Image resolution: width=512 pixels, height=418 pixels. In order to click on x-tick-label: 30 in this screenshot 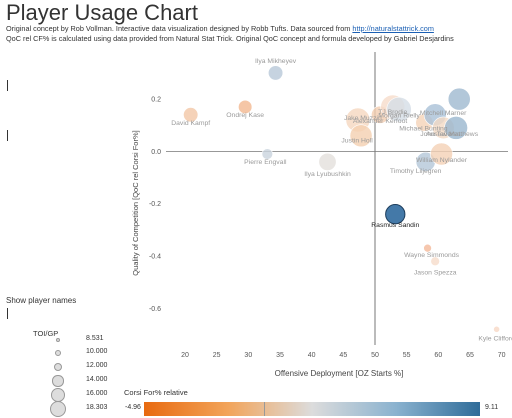, I will do `click(248, 355)`.